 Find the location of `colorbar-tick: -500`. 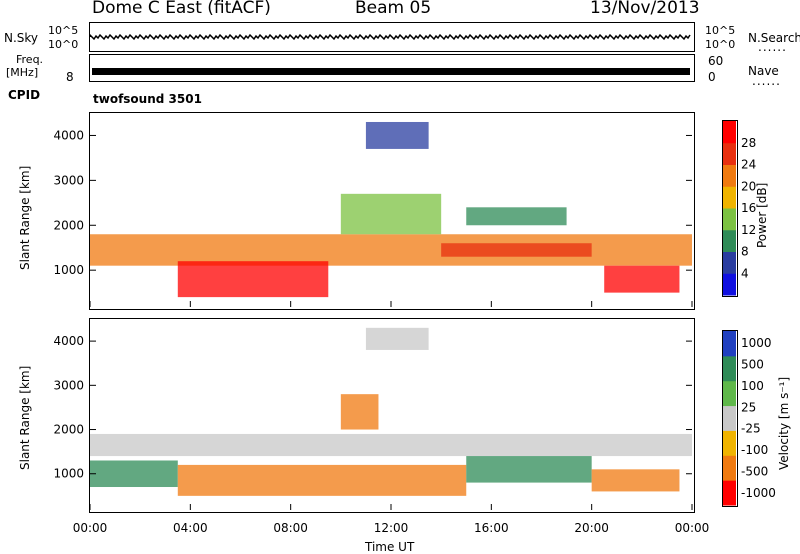

colorbar-tick: -500 is located at coordinates (754, 472).